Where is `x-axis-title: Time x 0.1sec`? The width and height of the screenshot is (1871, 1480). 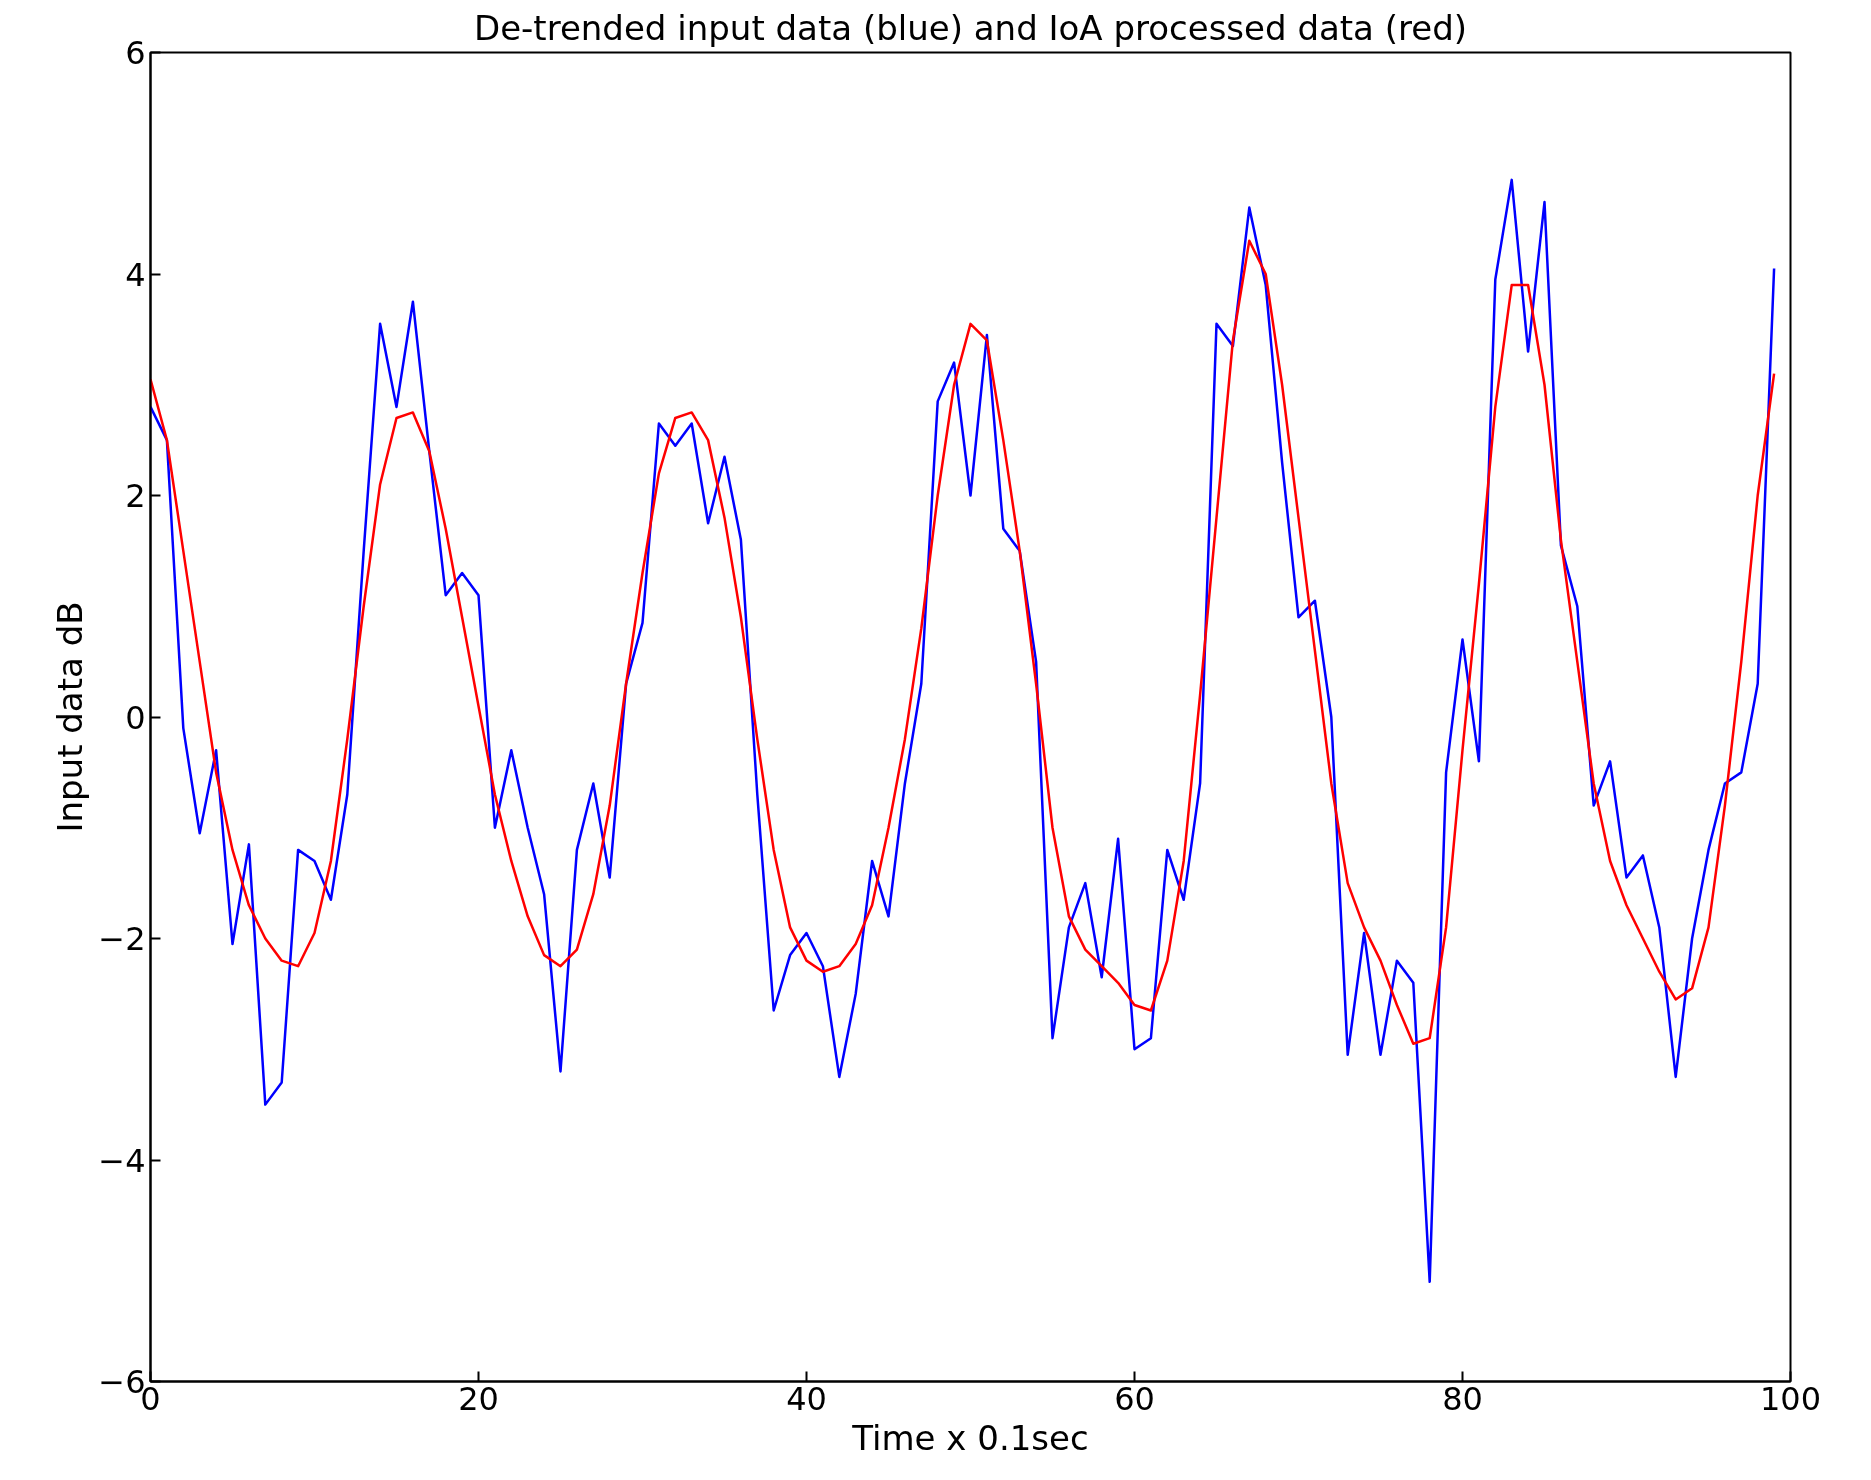
x-axis-title: Time x 0.1sec is located at coordinates (970, 1437).